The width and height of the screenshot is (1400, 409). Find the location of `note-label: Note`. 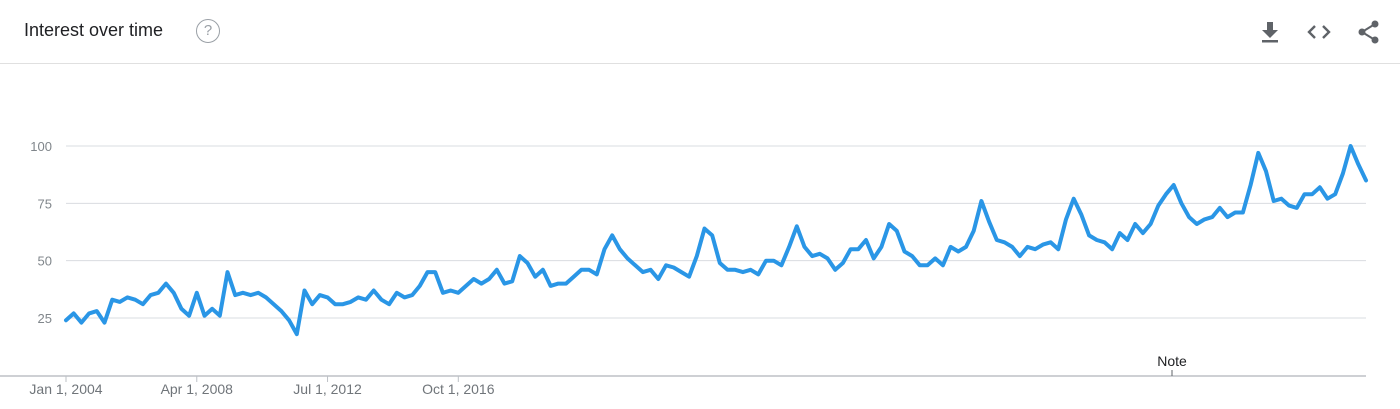

note-label: Note is located at coordinates (1172, 361).